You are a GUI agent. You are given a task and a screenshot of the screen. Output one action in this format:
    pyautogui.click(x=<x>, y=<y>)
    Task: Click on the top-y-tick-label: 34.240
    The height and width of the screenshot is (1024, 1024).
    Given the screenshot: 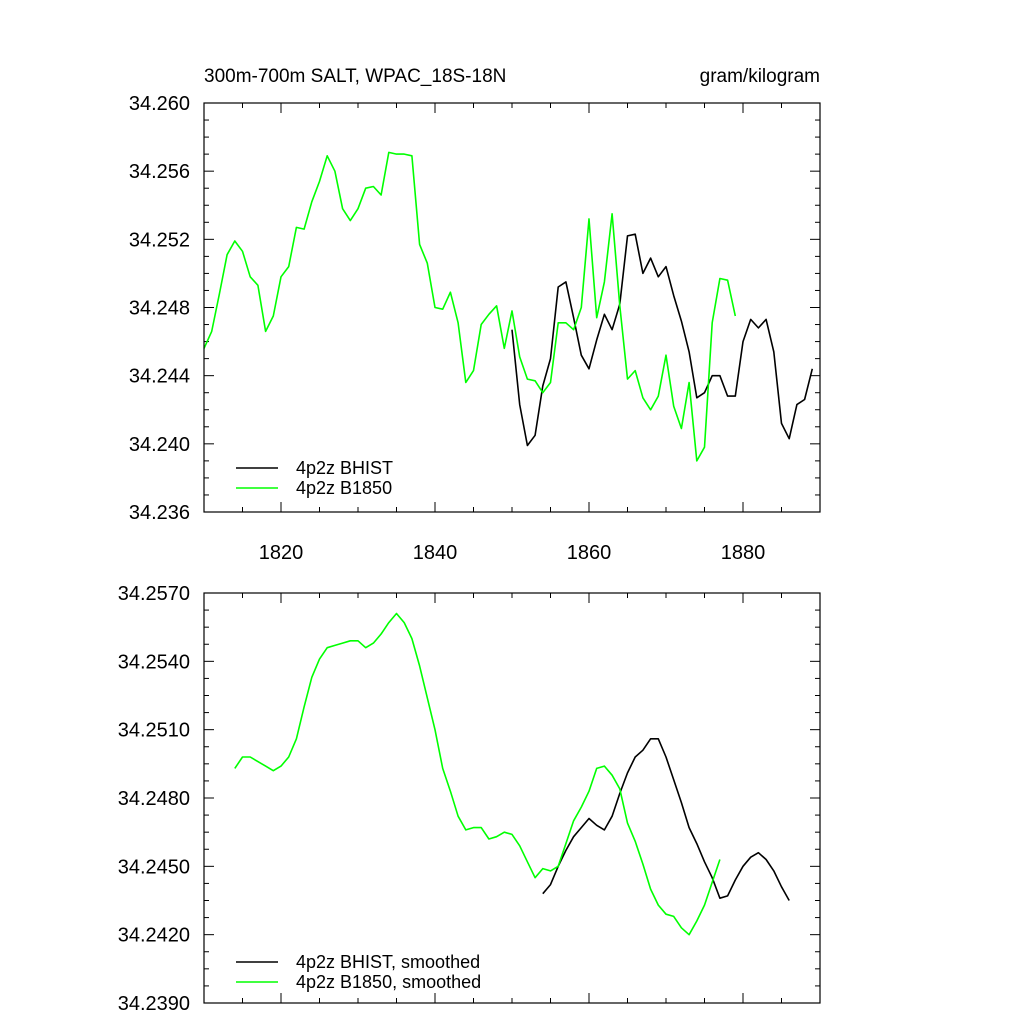 What is the action you would take?
    pyautogui.click(x=159, y=445)
    